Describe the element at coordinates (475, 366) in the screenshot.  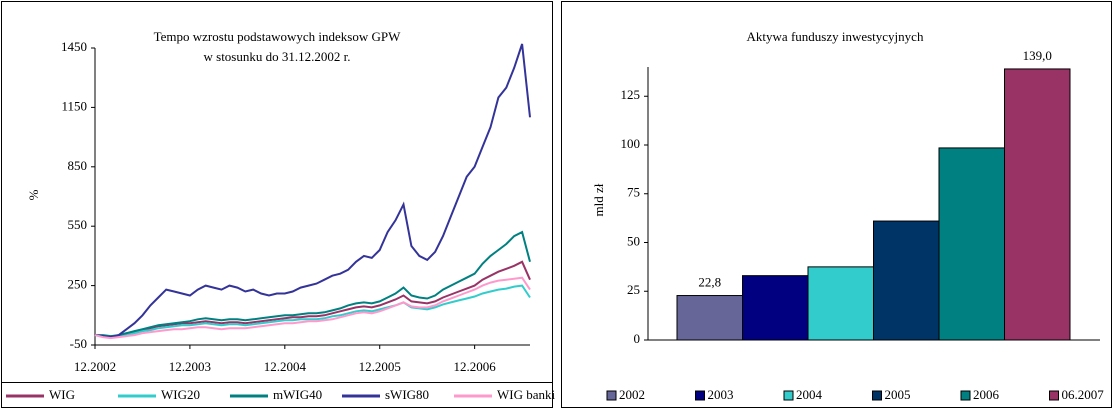
I see `x-tick-label: 12.2006` at that location.